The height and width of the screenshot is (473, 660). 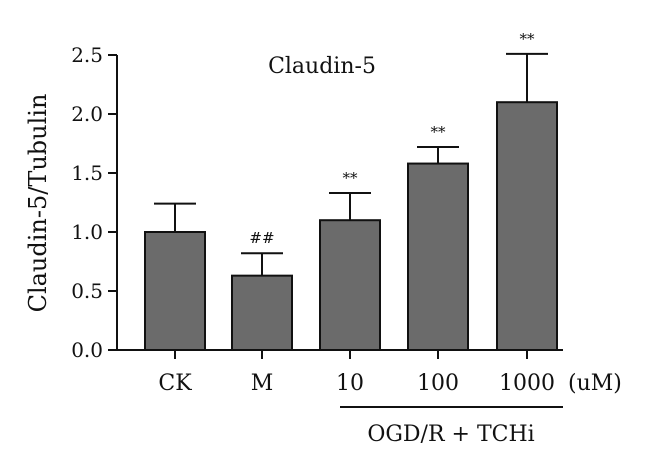 What do you see at coordinates (438, 383) in the screenshot?
I see `x-tick-label: 100` at bounding box center [438, 383].